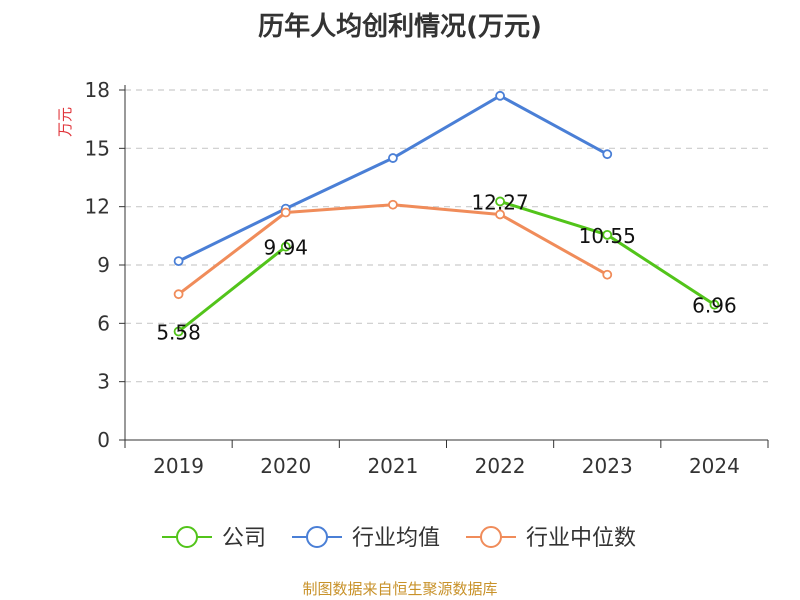 This screenshot has width=800, height=600. Describe the element at coordinates (103, 265) in the screenshot. I see `y-tick-label: 9` at that location.